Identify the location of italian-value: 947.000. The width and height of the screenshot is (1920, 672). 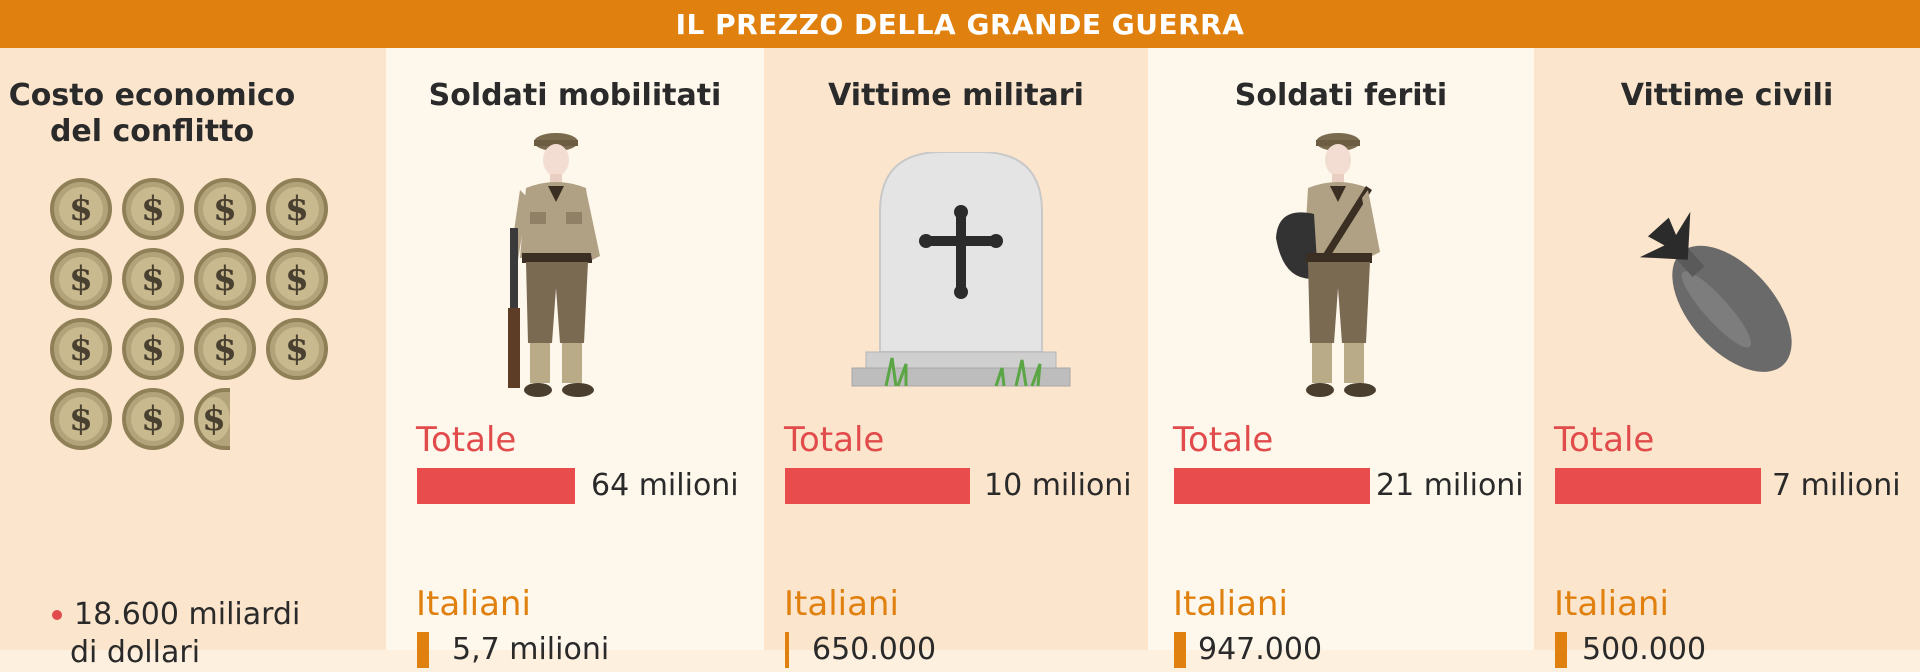
(1260, 649).